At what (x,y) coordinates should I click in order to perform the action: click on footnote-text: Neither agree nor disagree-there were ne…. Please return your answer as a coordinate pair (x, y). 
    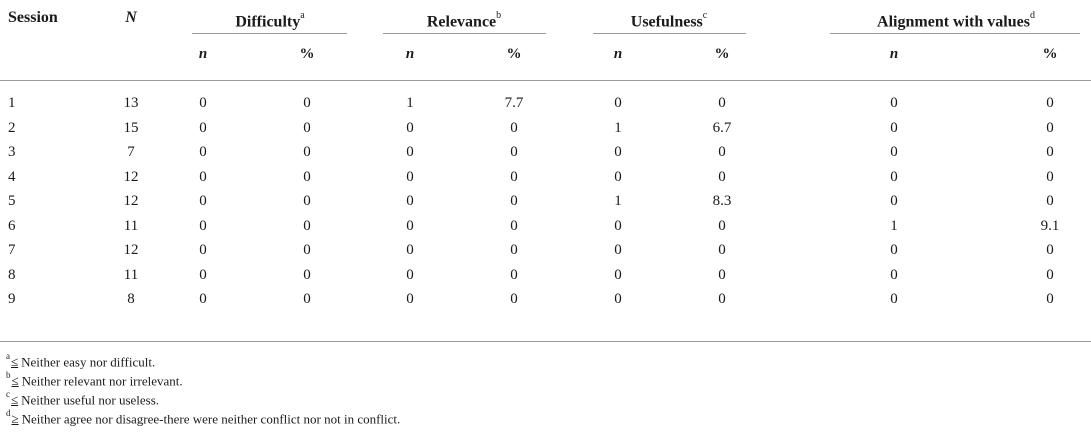
    Looking at the image, I should click on (211, 419).